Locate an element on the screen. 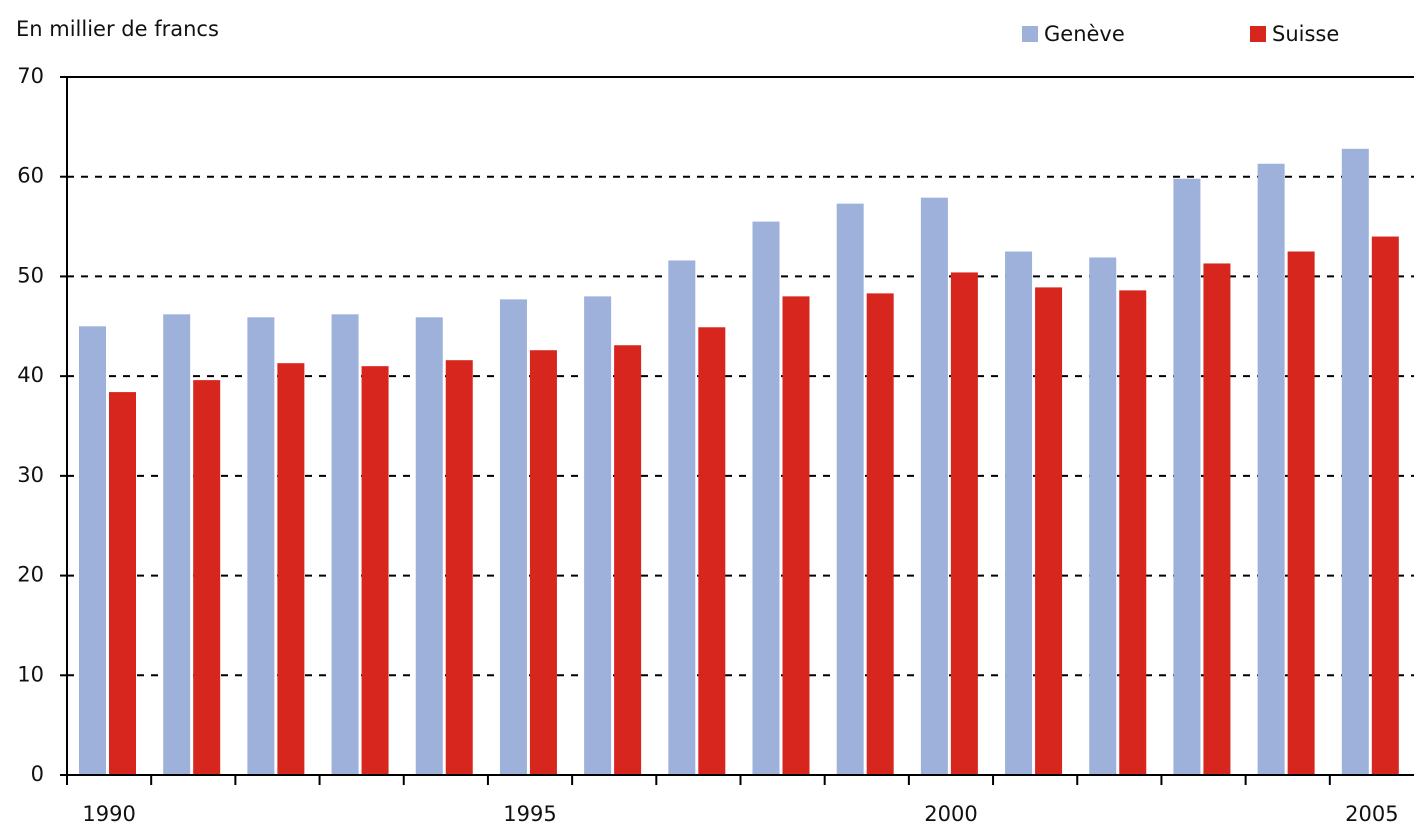 The width and height of the screenshot is (1416, 828). y-tick-label: 60 is located at coordinates (30, 176).